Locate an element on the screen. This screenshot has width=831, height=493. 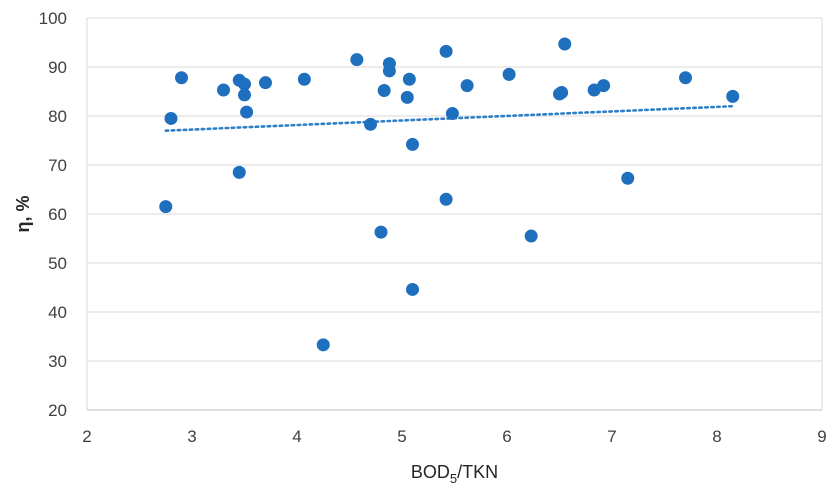
y-tick-label-40: 40 is located at coordinates (57, 312).